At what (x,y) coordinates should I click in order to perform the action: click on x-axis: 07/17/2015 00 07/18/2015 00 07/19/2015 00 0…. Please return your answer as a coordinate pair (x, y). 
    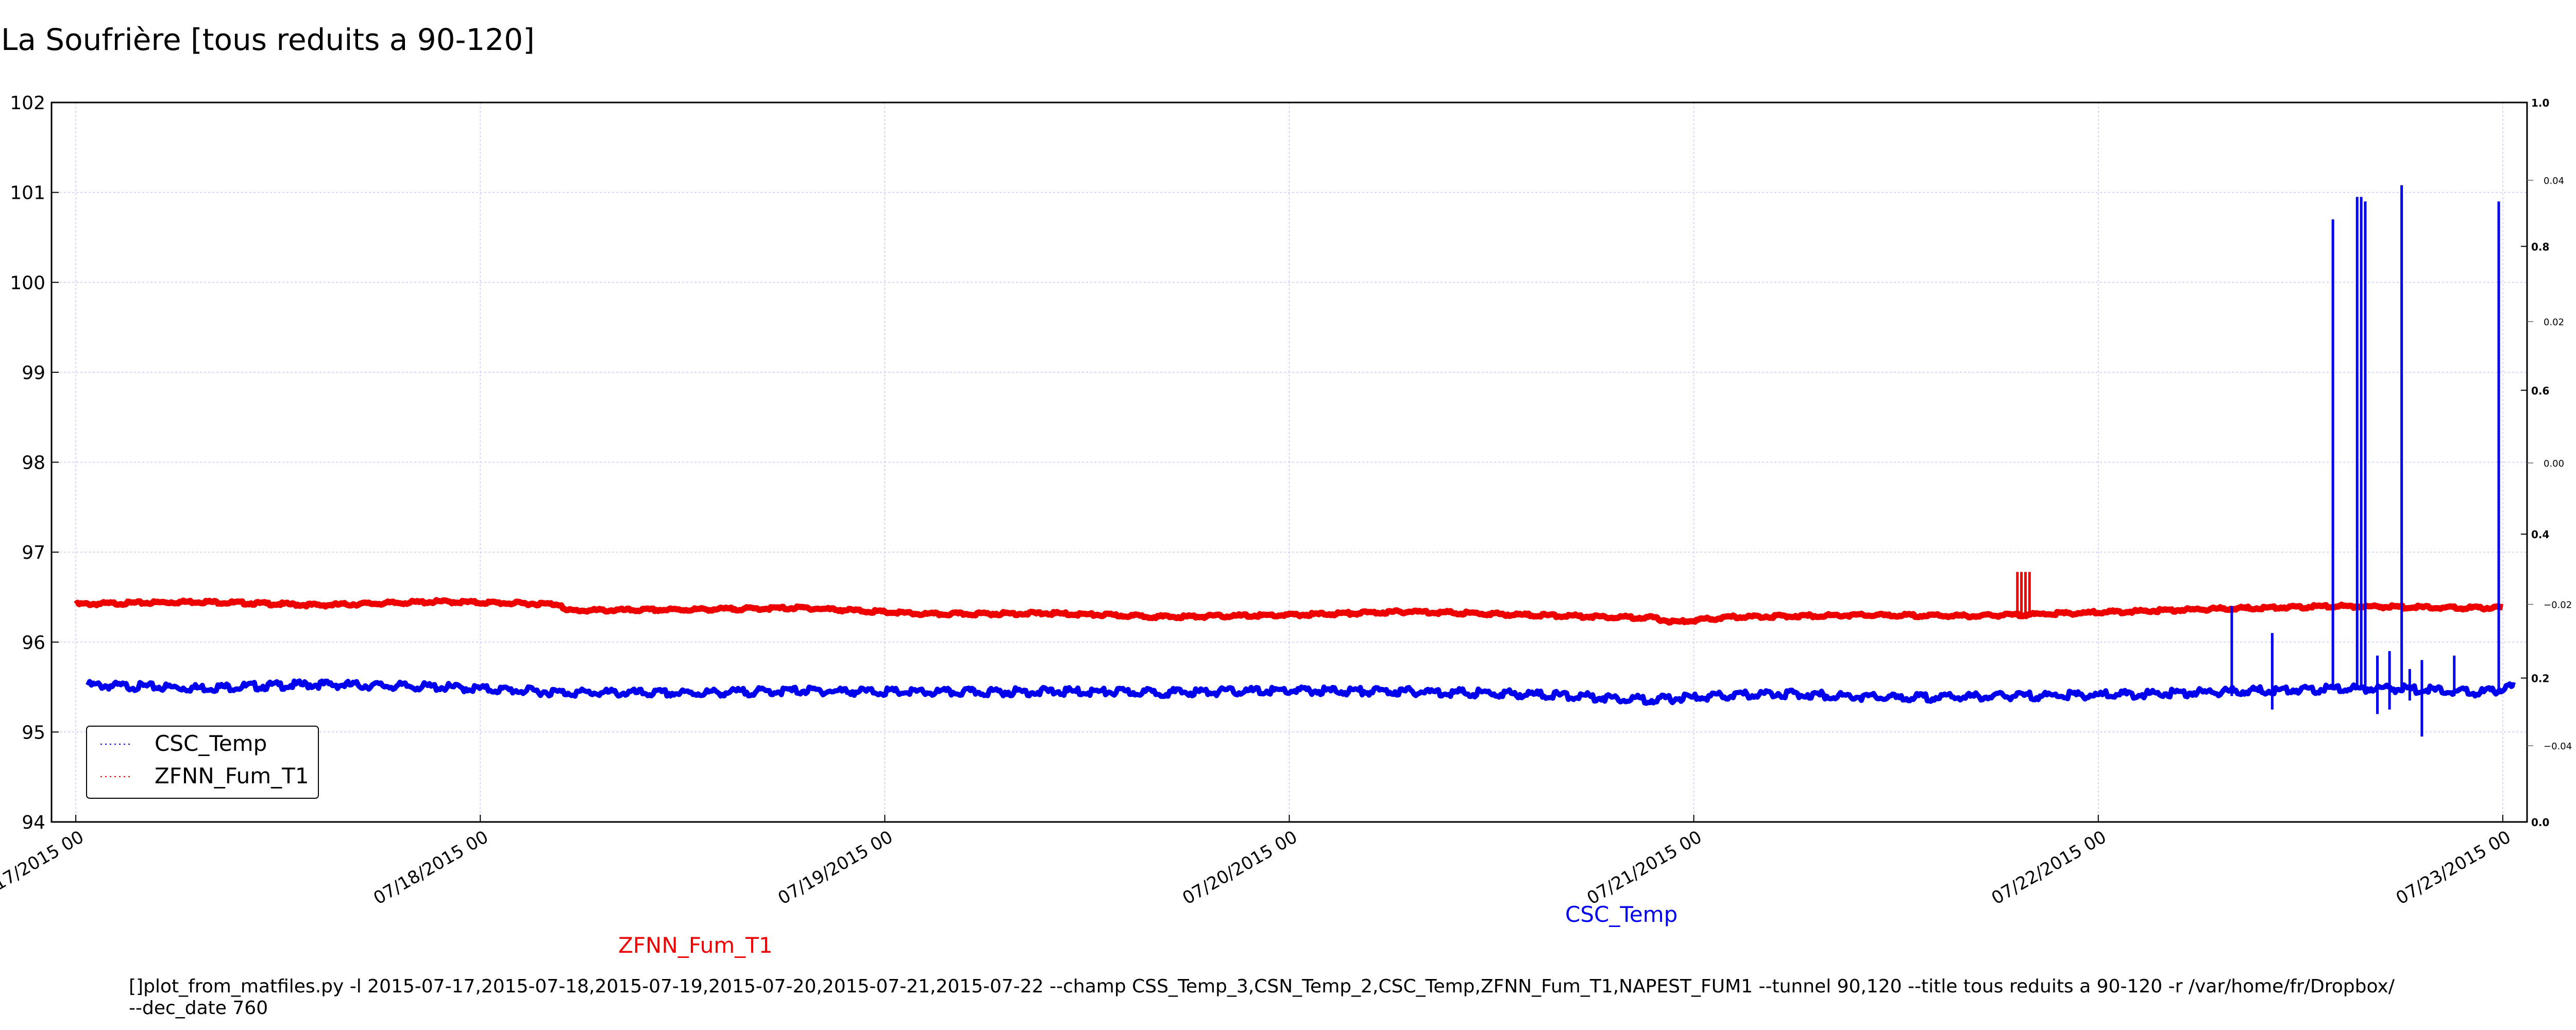
    Looking at the image, I should click on (1257, 862).